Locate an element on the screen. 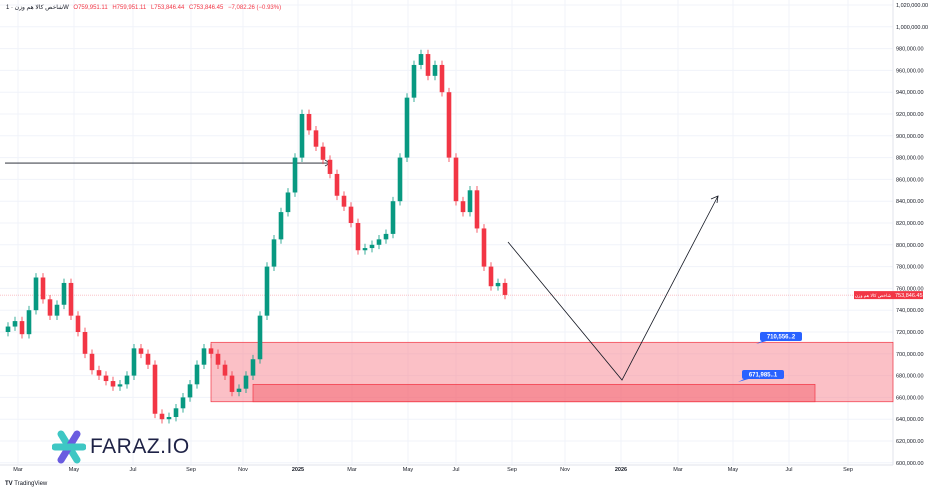 Image resolution: width=936 pixels, height=492 pixels. y-tick-label: 920,000.00 is located at coordinates (910, 115).